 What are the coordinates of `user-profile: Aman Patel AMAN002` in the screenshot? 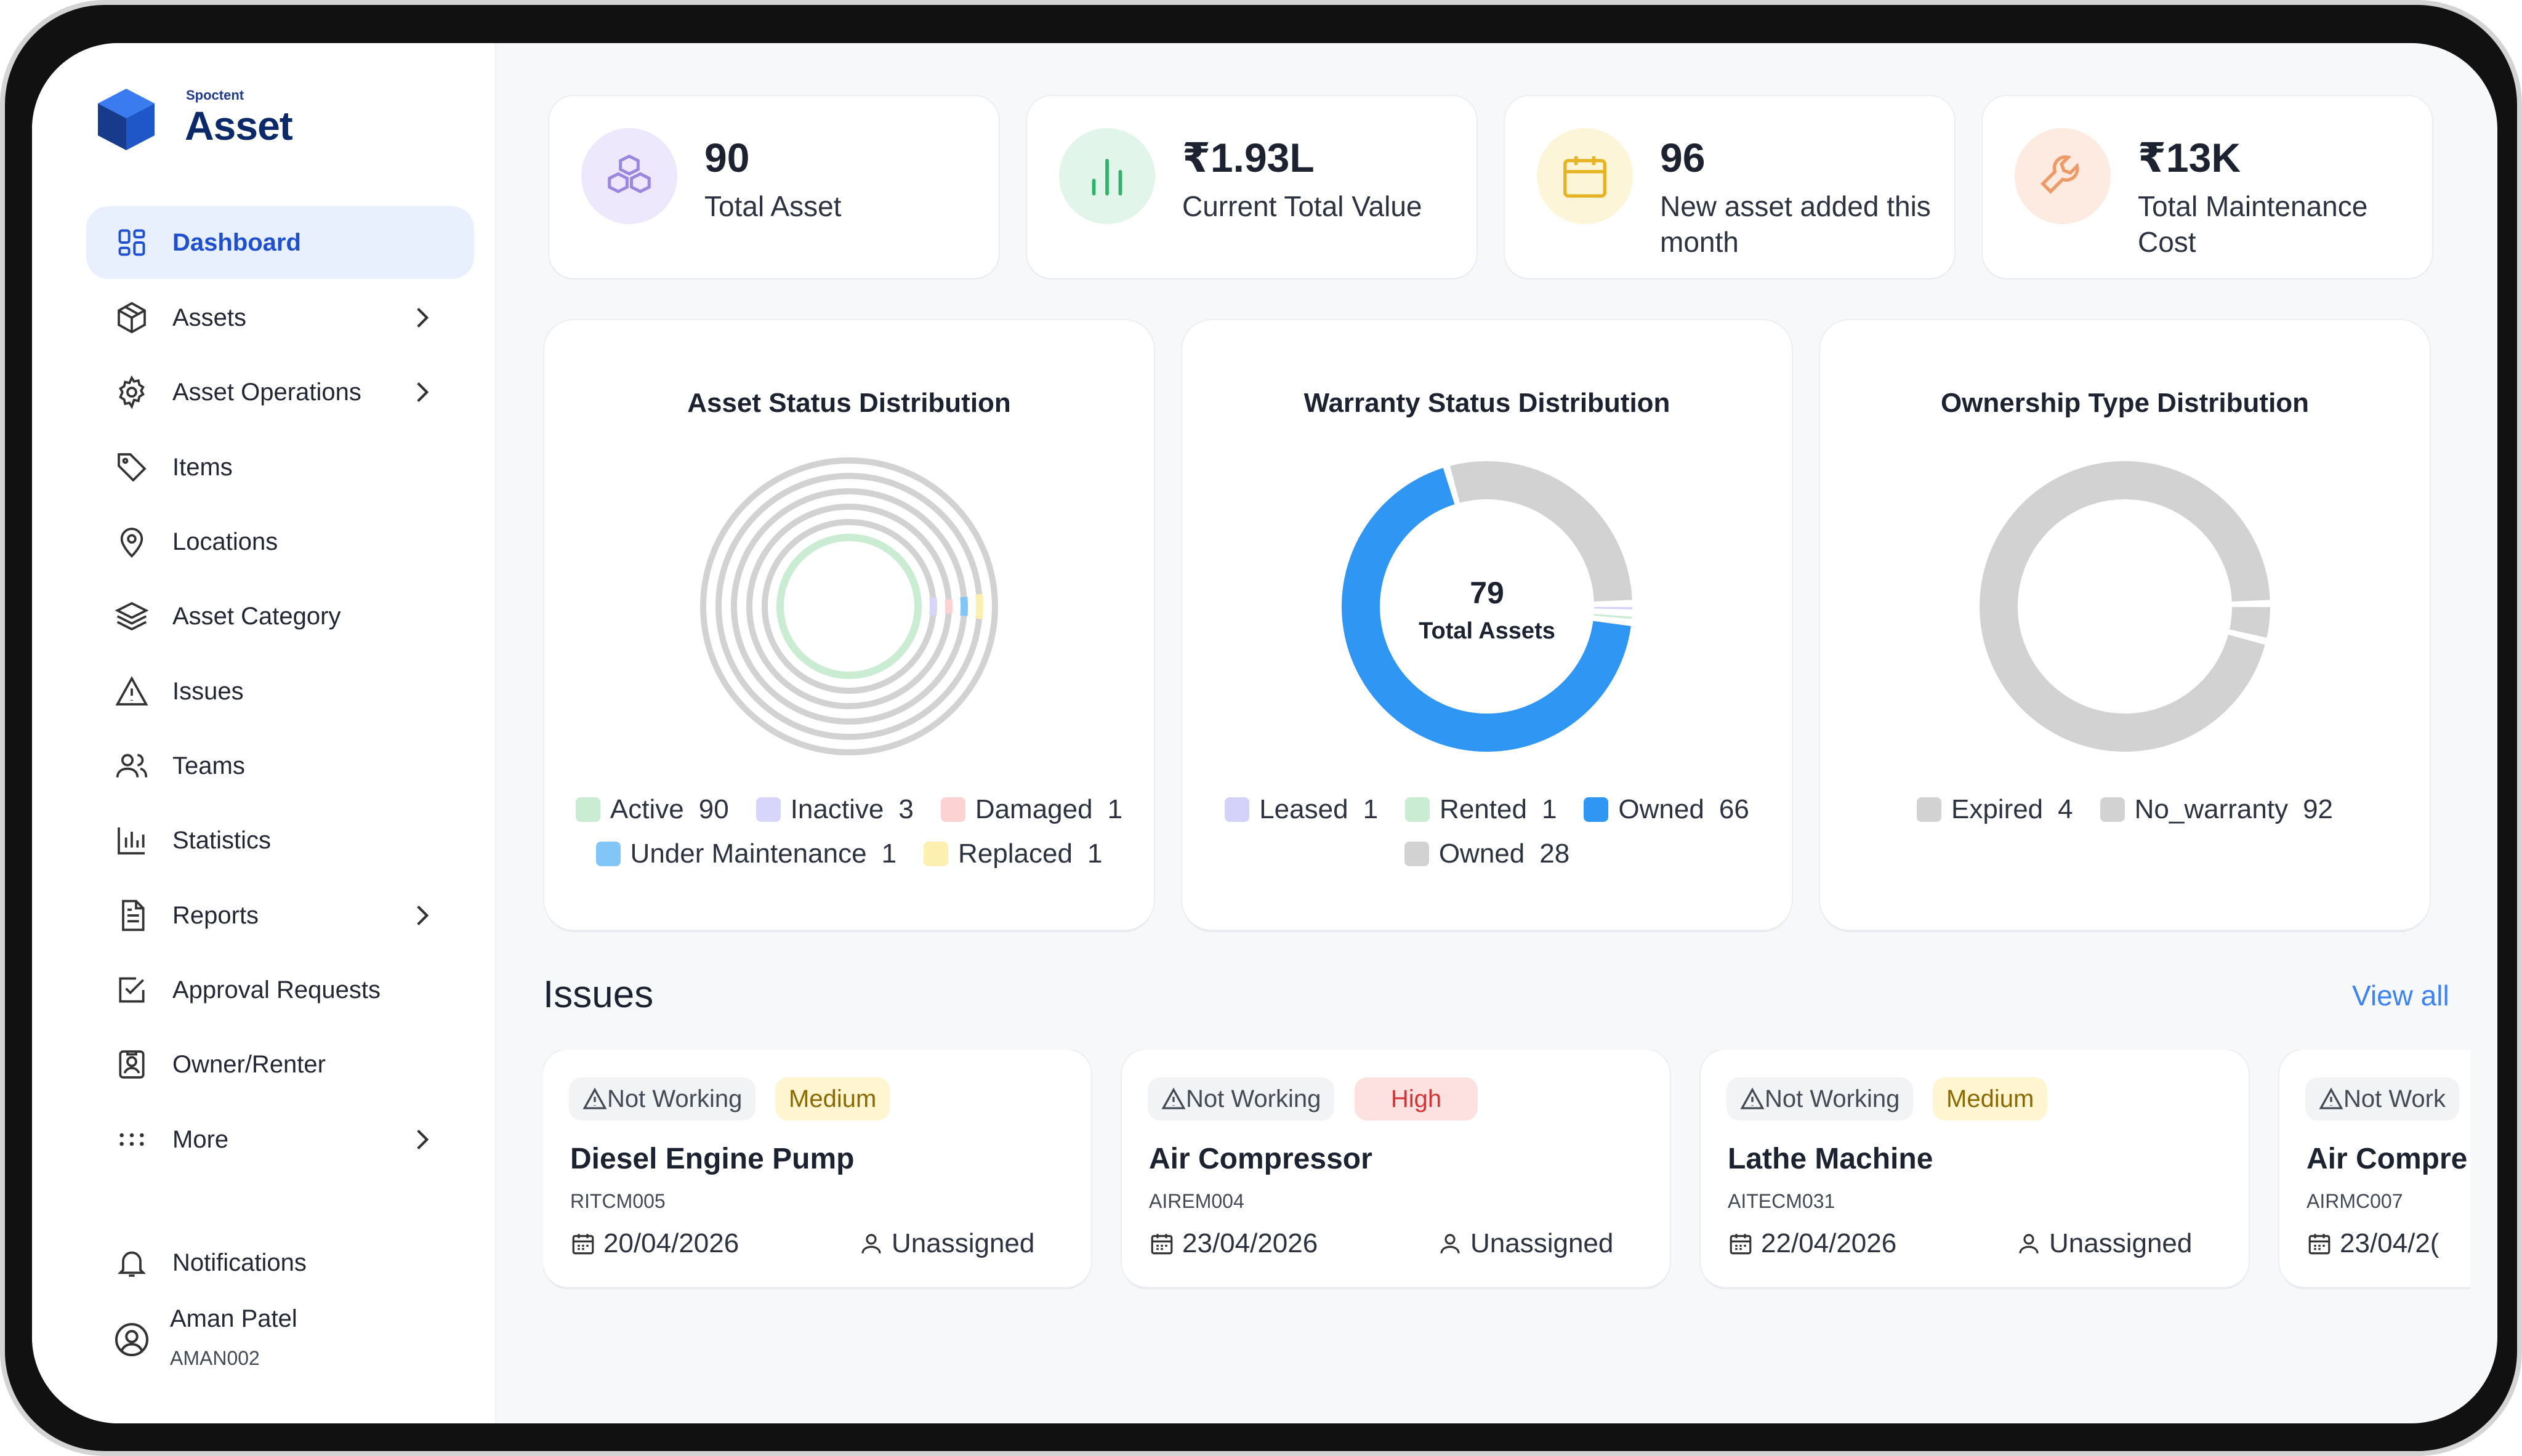 It's located at (285, 1345).